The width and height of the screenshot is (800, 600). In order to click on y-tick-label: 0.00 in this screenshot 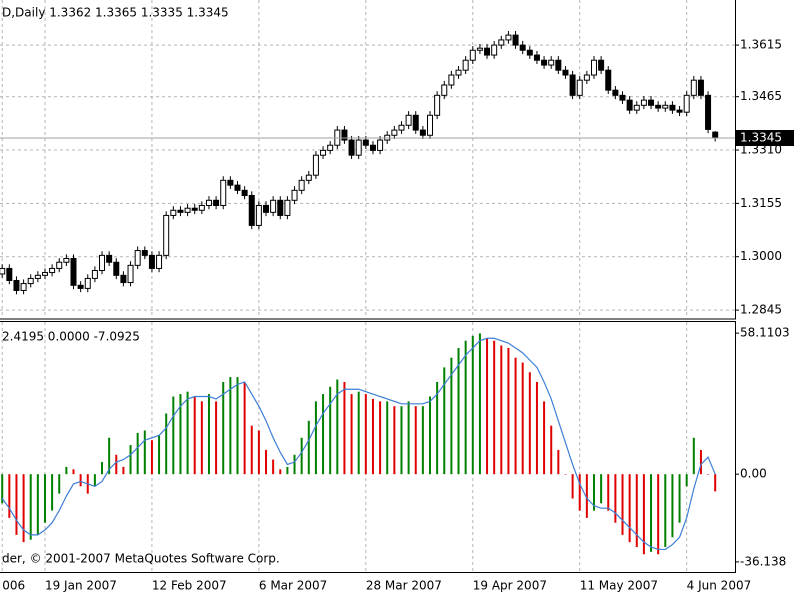, I will do `click(753, 474)`.